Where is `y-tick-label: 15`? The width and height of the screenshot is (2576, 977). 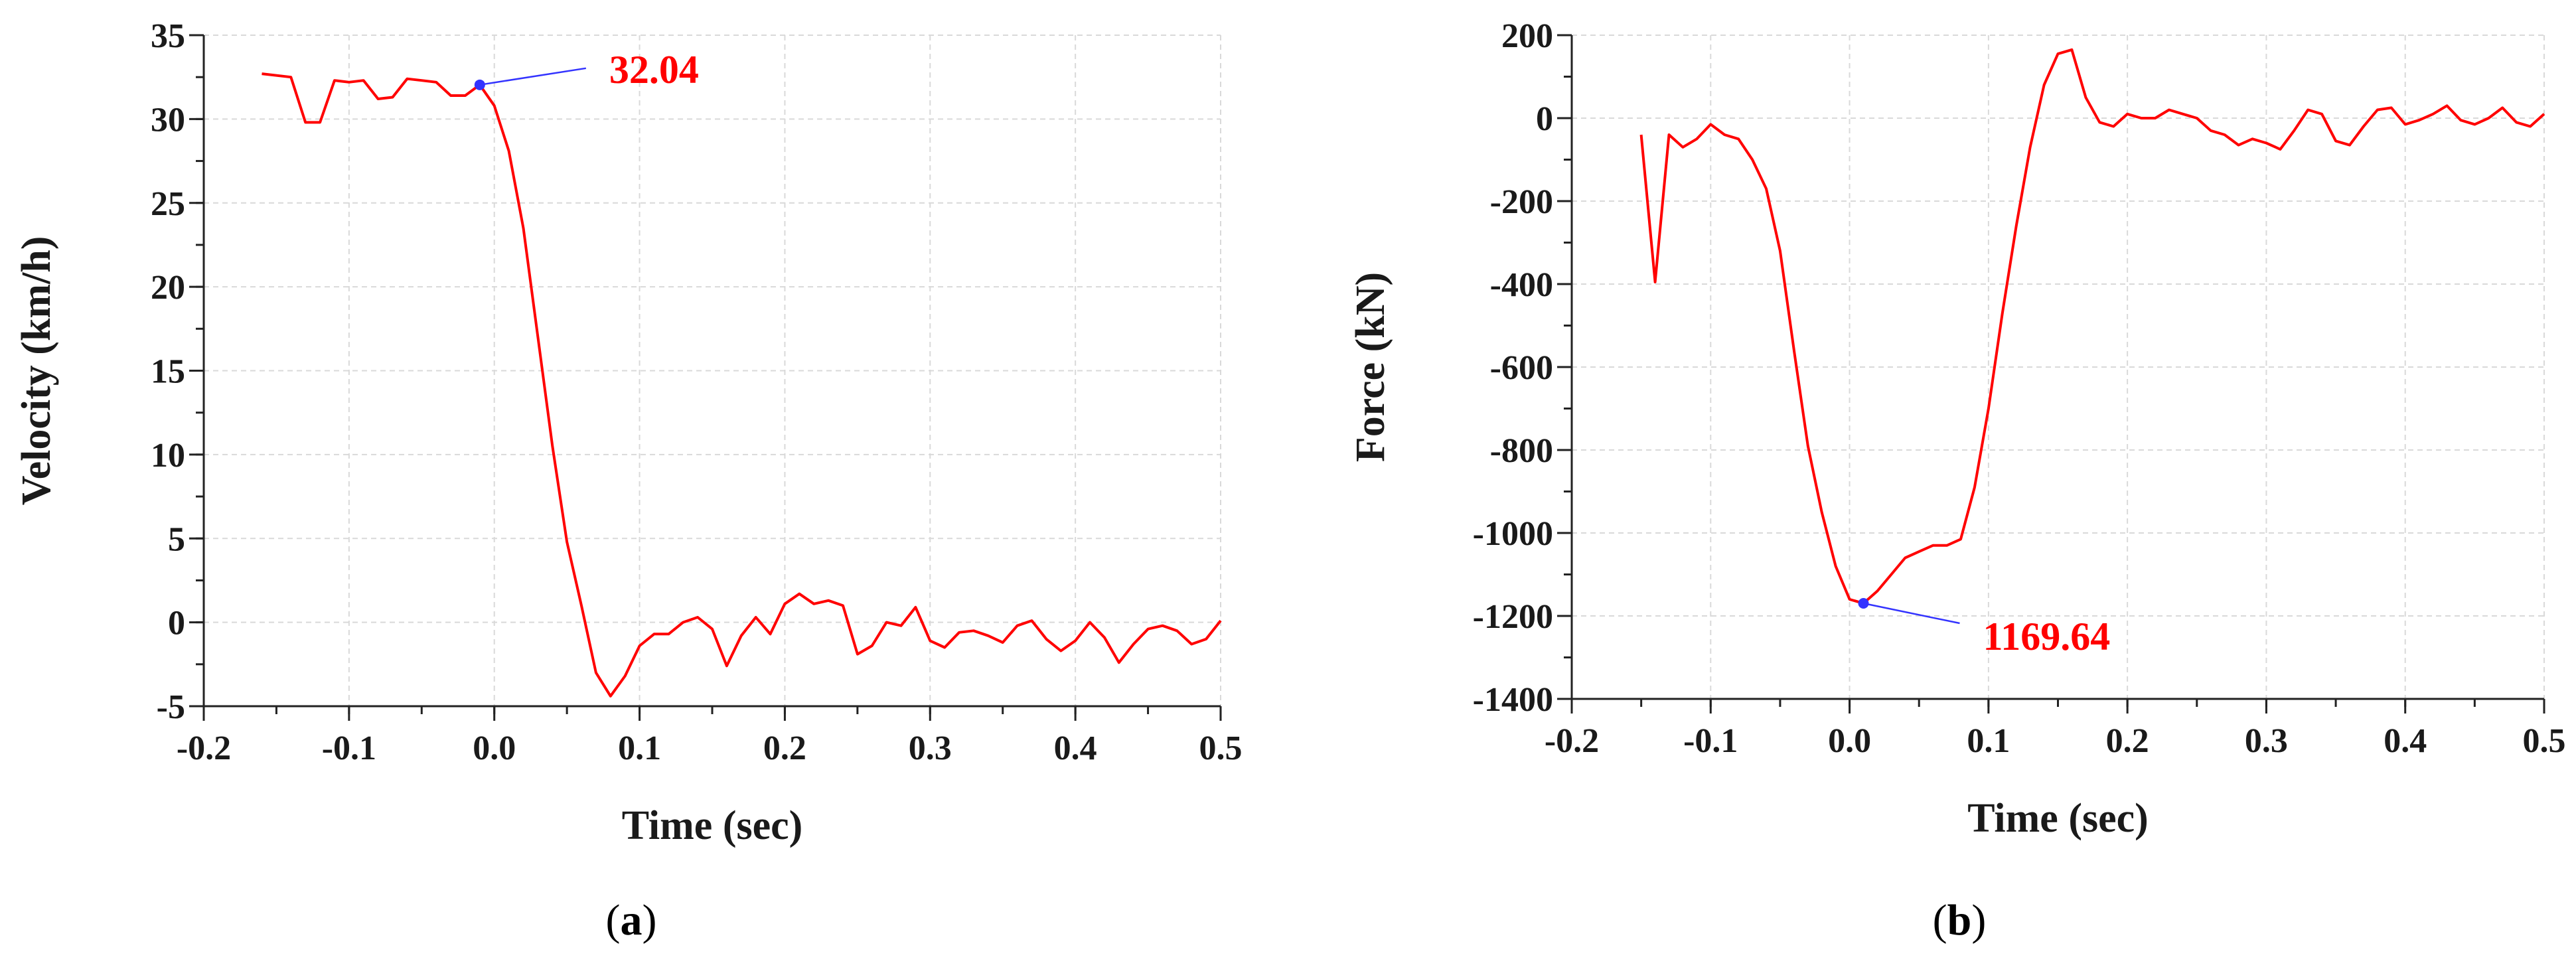 y-tick-label: 15 is located at coordinates (168, 372).